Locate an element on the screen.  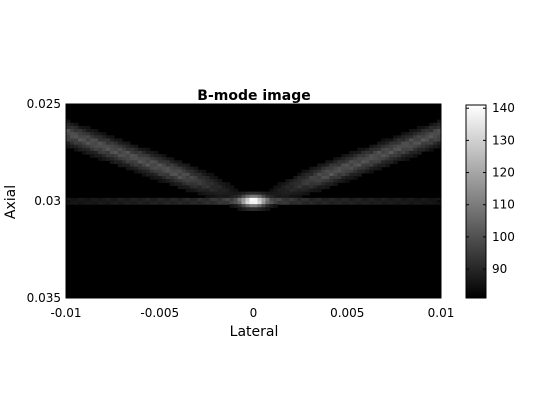
y-tick-label: 0.025 is located at coordinates (44, 104).